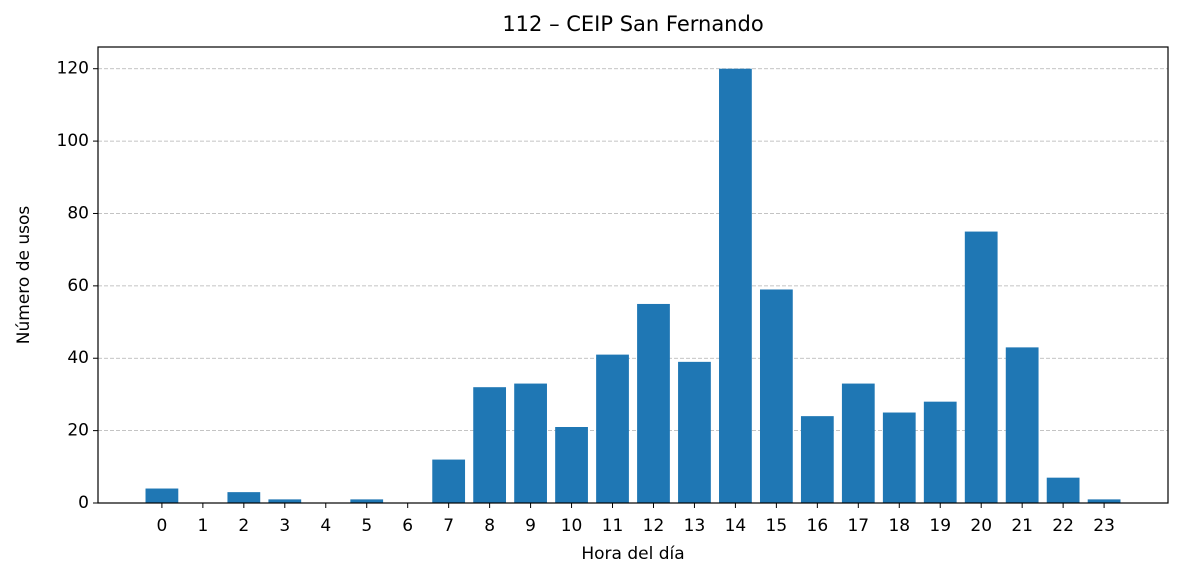 This screenshot has height=585, width=1184. I want to click on x-tick-label: 6, so click(407, 526).